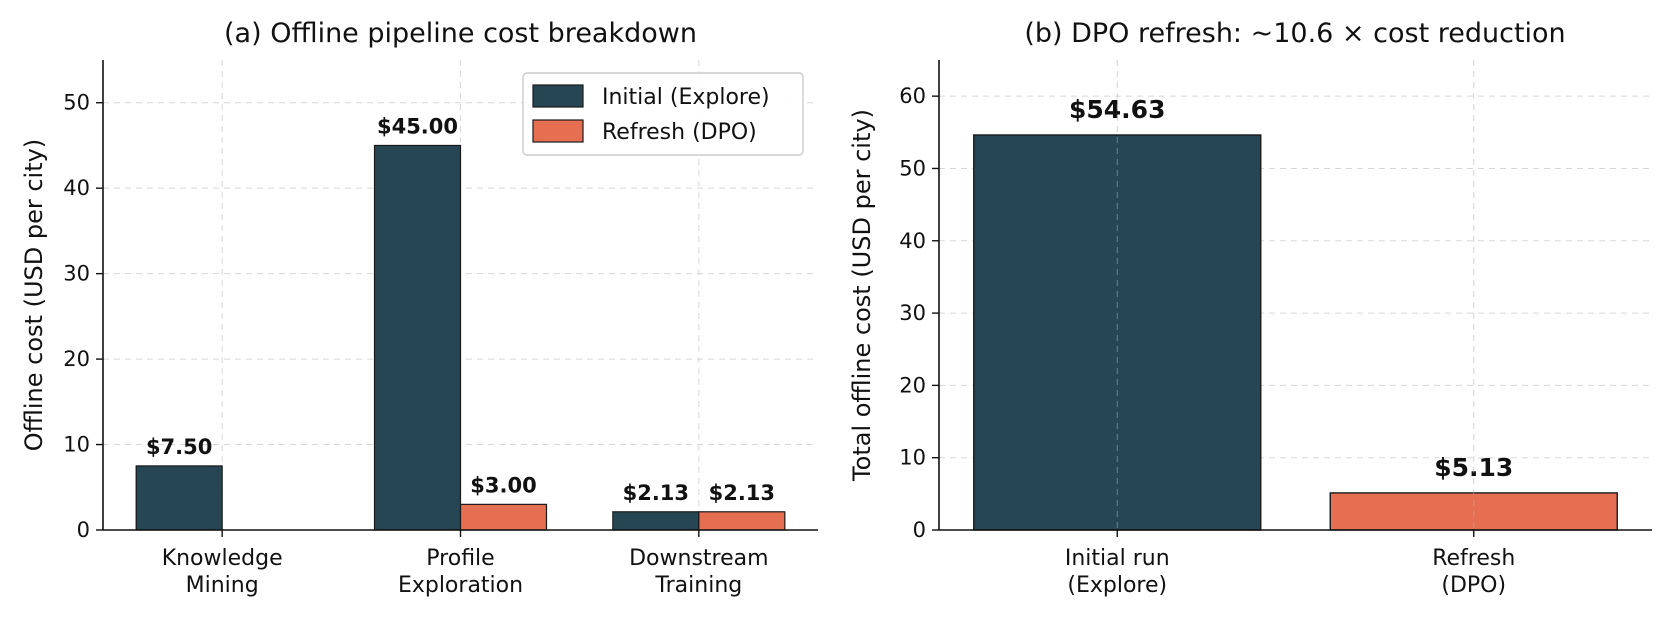  I want to click on a-chart-title: (a) Offline pipeline cost breakdown, so click(460, 33).